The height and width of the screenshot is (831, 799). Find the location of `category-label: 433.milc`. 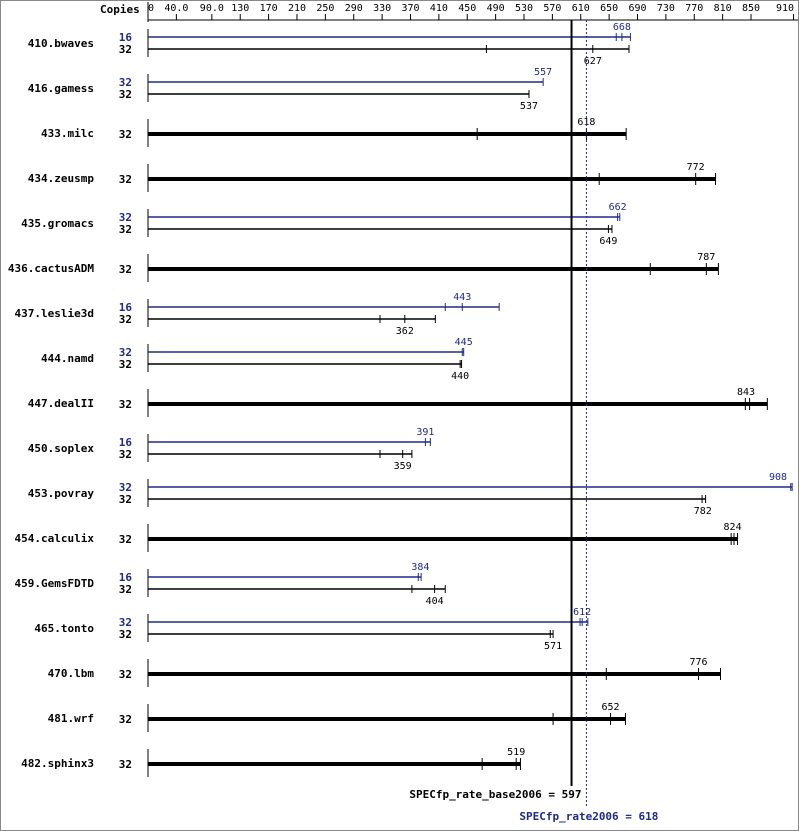

category-label: 433.milc is located at coordinates (67, 133).